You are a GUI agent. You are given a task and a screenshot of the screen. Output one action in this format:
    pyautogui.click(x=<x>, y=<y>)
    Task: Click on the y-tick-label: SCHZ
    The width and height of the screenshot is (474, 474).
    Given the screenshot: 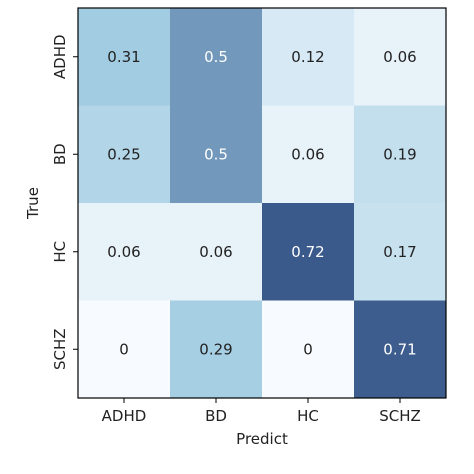 What is the action you would take?
    pyautogui.click(x=60, y=349)
    